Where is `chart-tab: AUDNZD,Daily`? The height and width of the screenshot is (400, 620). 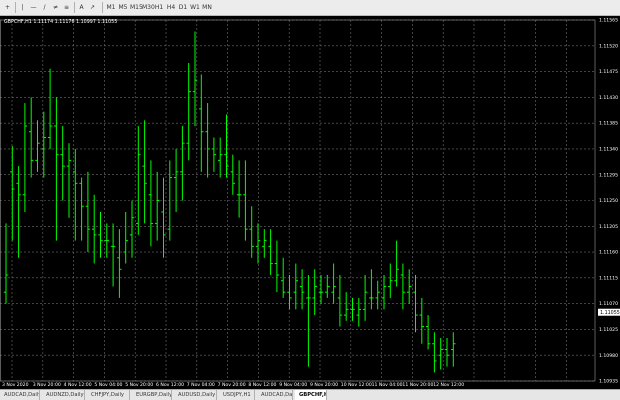 chart-tab: AUDNZD,Daily is located at coordinates (63, 395).